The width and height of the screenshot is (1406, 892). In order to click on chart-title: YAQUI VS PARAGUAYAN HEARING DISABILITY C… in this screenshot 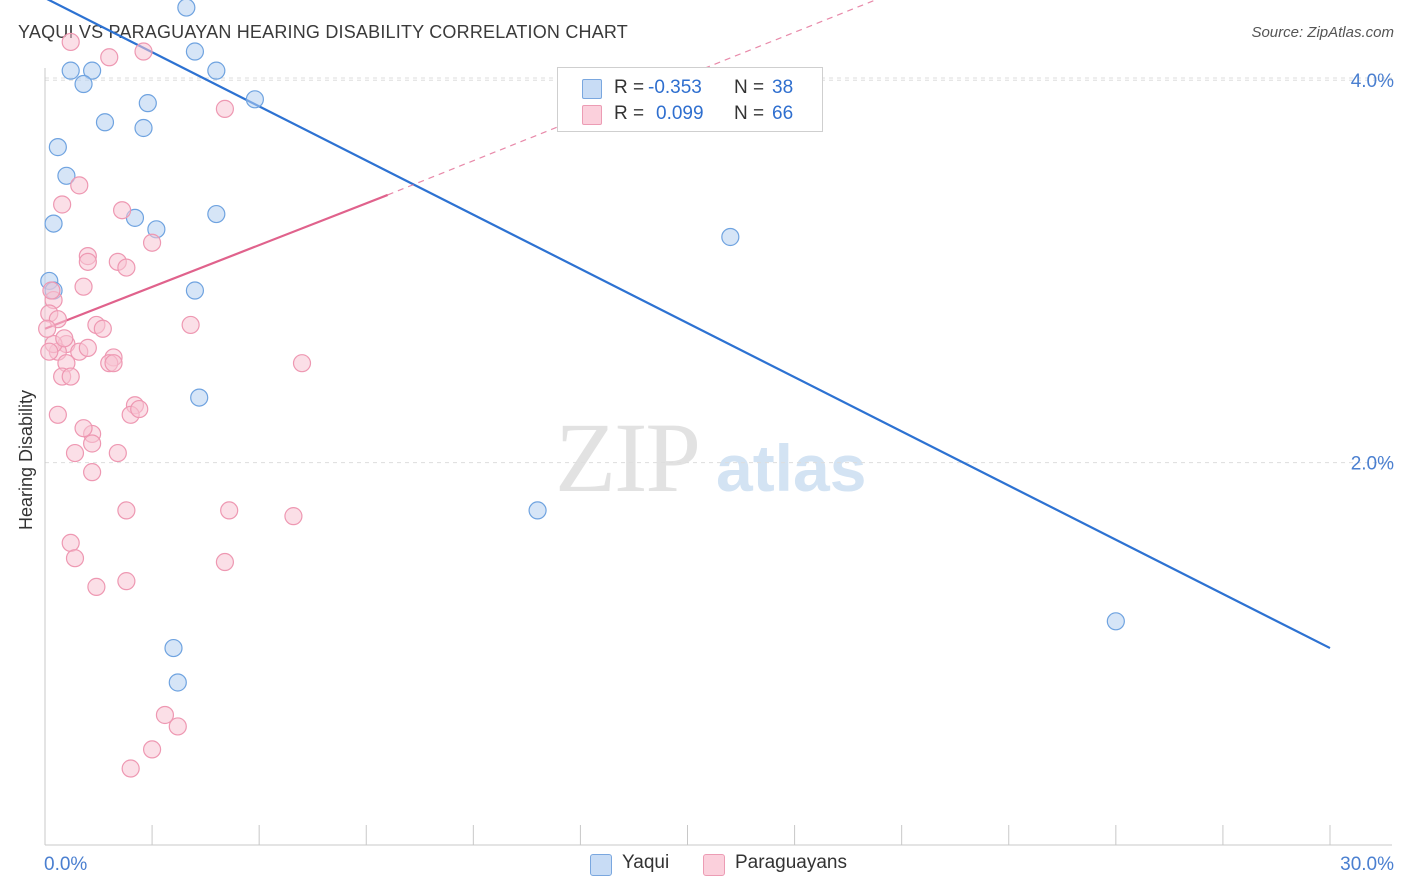, I will do `click(323, 32)`.